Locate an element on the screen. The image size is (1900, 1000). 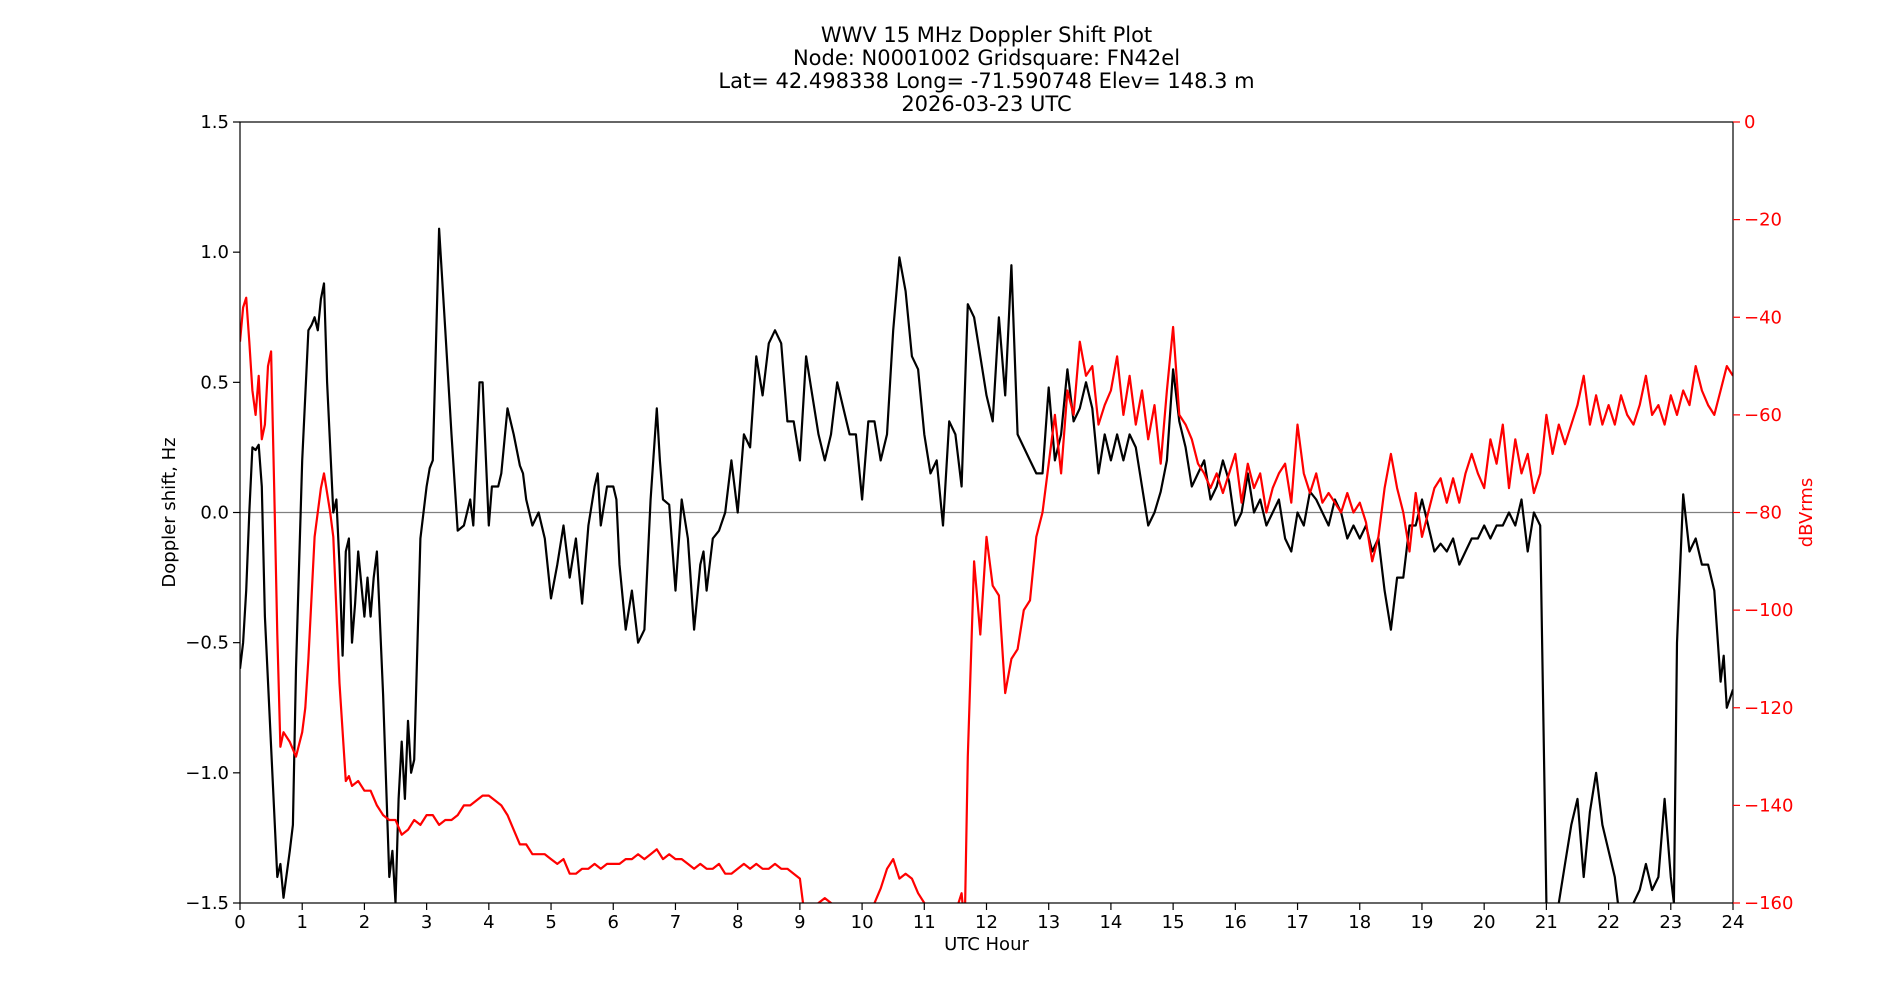
x-tick-label-24: 24 is located at coordinates (1733, 922).